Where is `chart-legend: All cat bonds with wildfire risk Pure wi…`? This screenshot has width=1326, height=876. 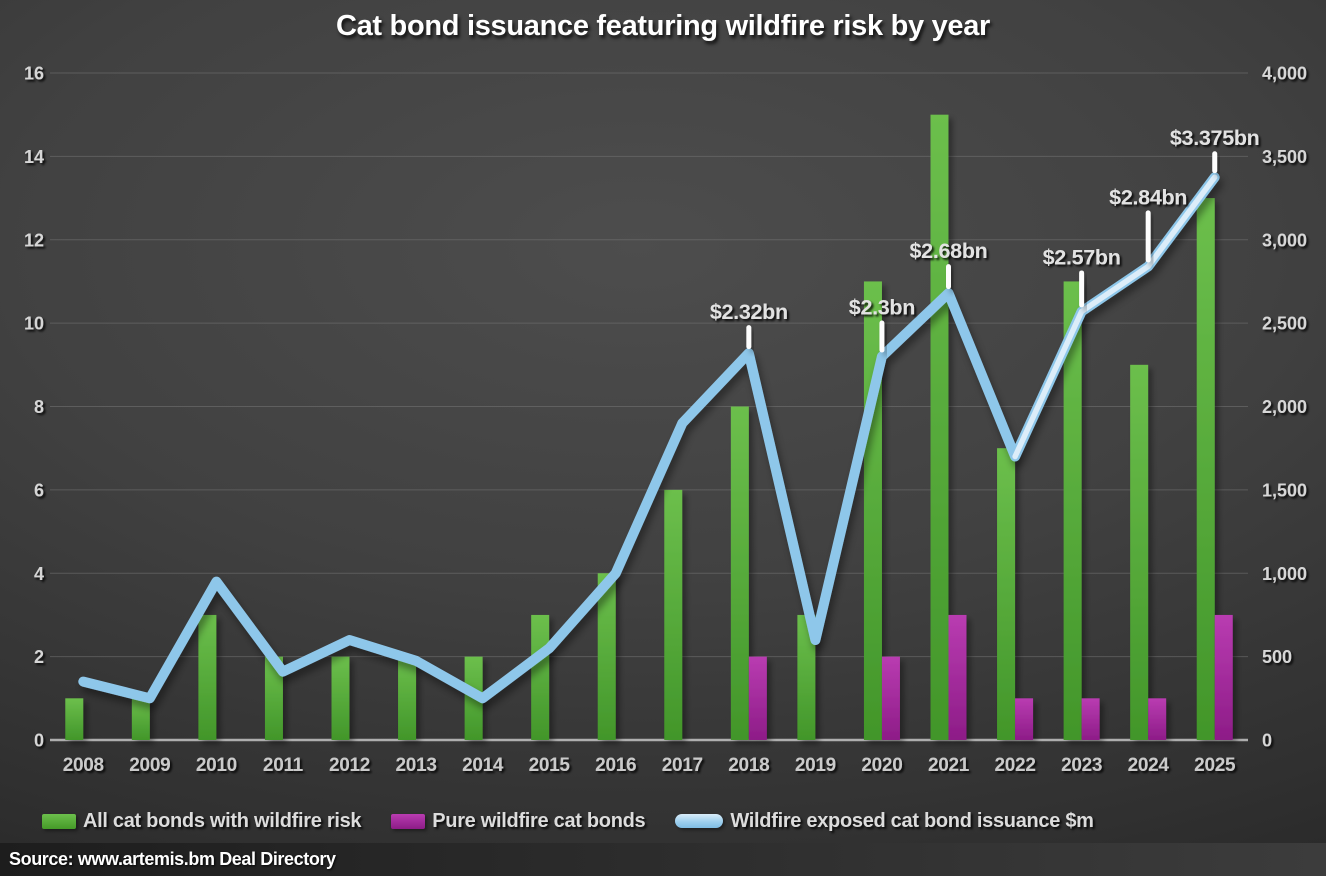
chart-legend: All cat bonds with wildfire risk Pure wi… is located at coordinates (568, 821).